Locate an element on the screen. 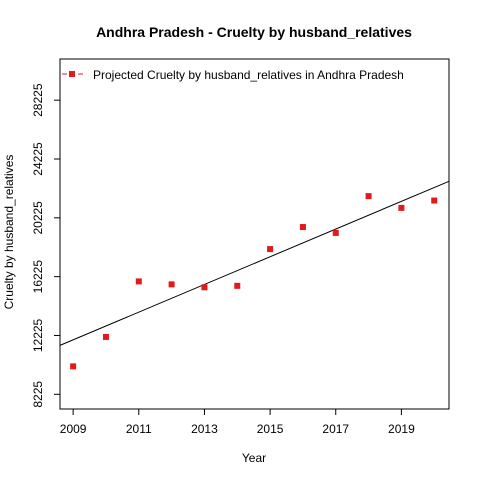 The image size is (480, 480). y-axis-title: Cruelty by husband_relatives is located at coordinates (9, 232).